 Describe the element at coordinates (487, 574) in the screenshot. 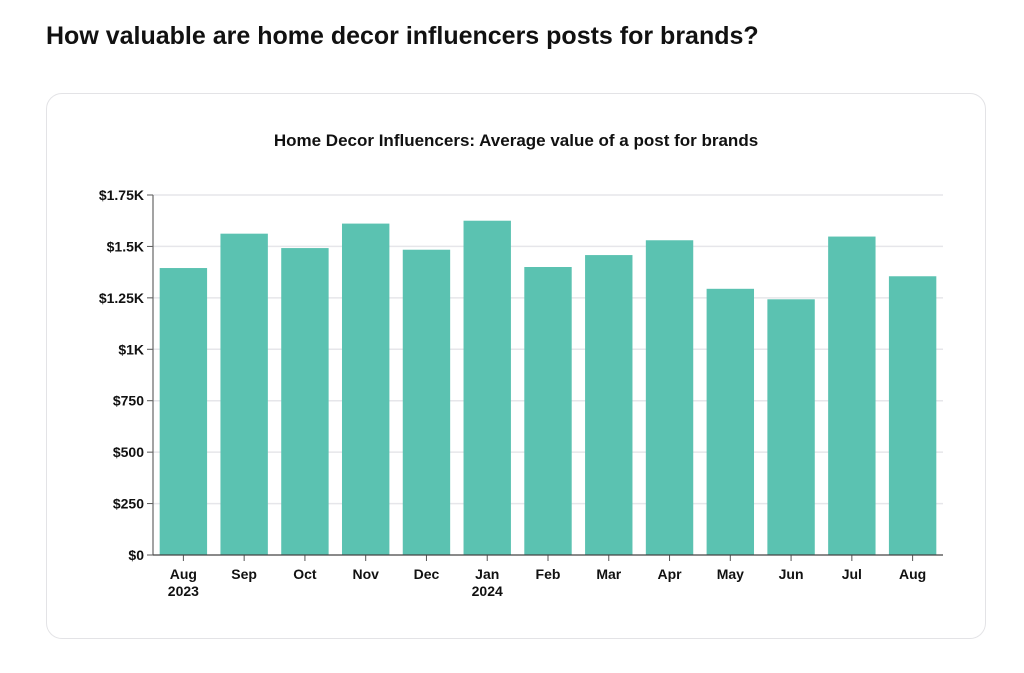

I see `x-tick-label: Jan` at that location.